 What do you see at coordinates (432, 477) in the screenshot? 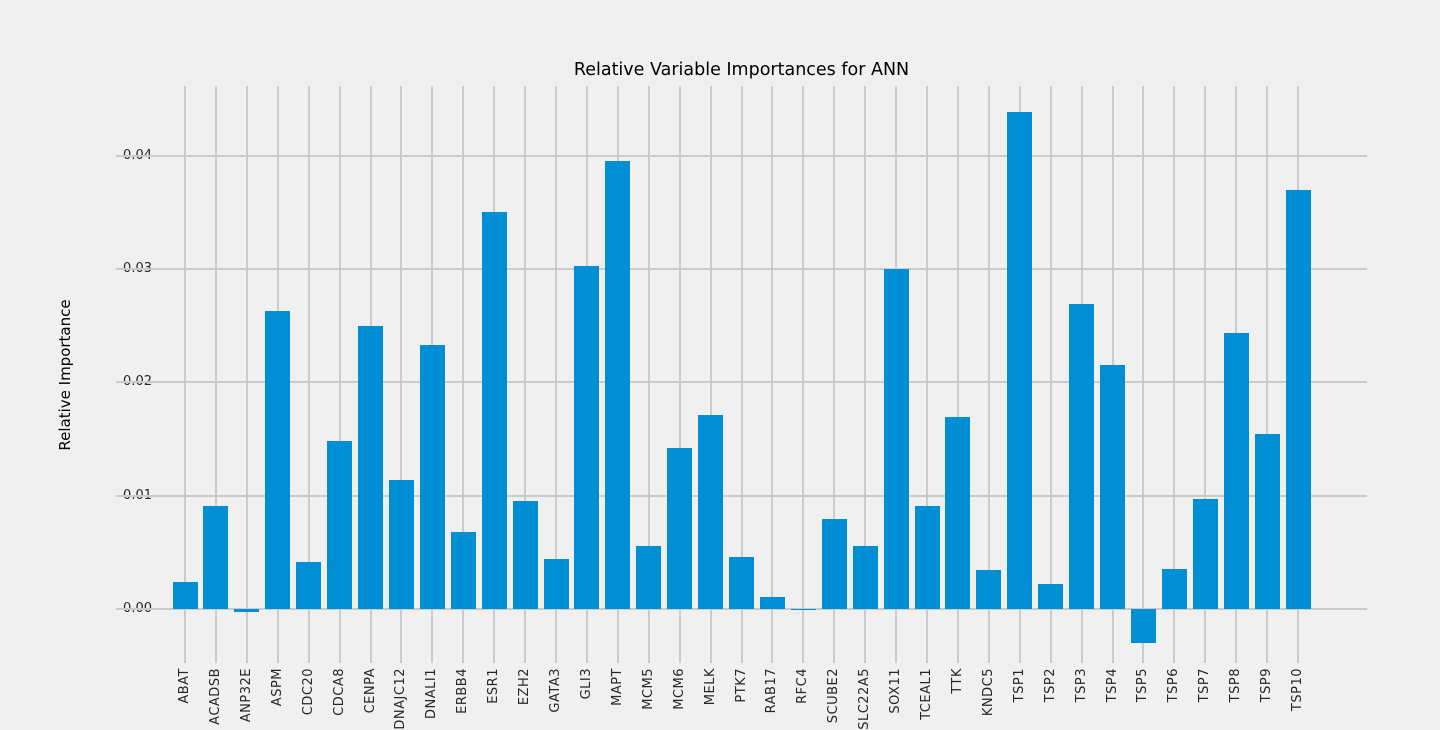
I see `bar-dnali1` at bounding box center [432, 477].